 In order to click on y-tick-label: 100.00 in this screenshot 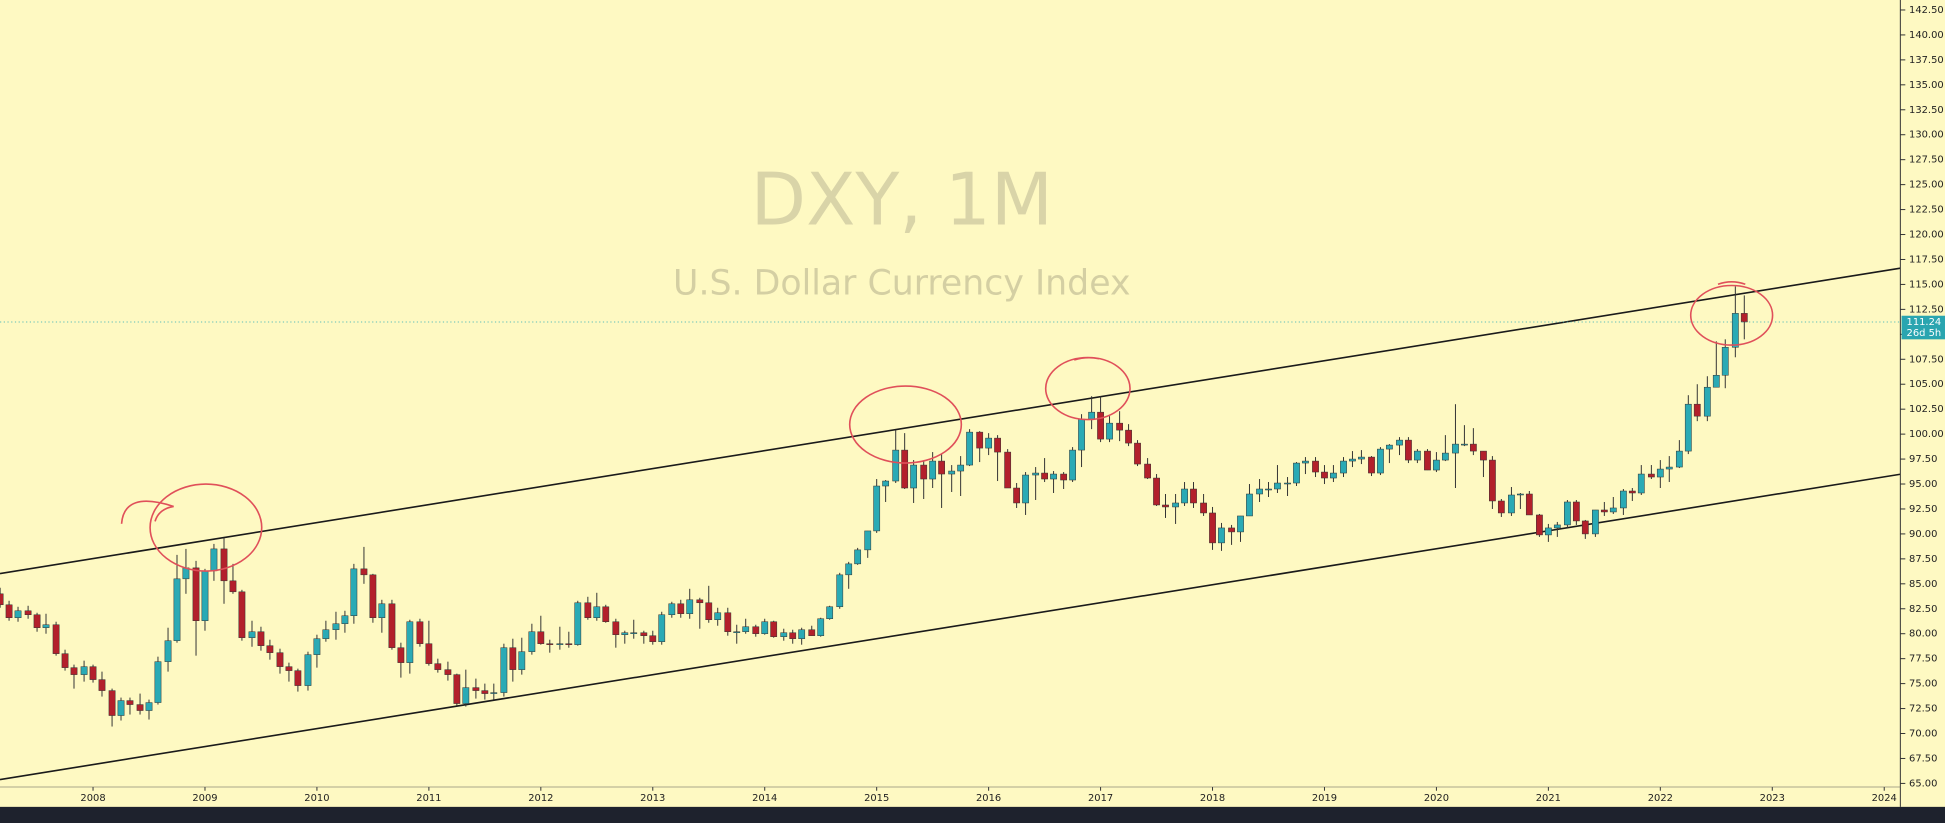, I will do `click(1926, 434)`.